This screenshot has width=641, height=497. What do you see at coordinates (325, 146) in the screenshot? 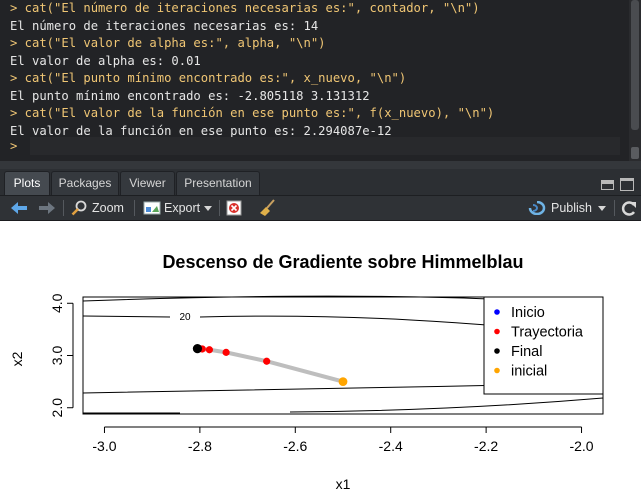
I see `console-input` at bounding box center [325, 146].